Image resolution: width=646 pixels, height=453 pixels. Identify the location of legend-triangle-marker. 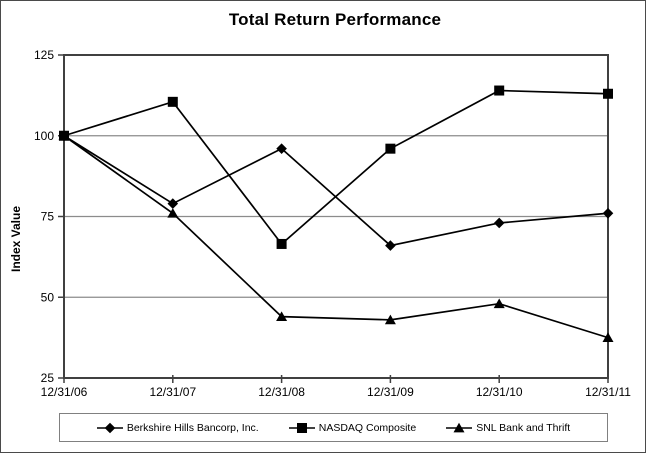
(459, 427).